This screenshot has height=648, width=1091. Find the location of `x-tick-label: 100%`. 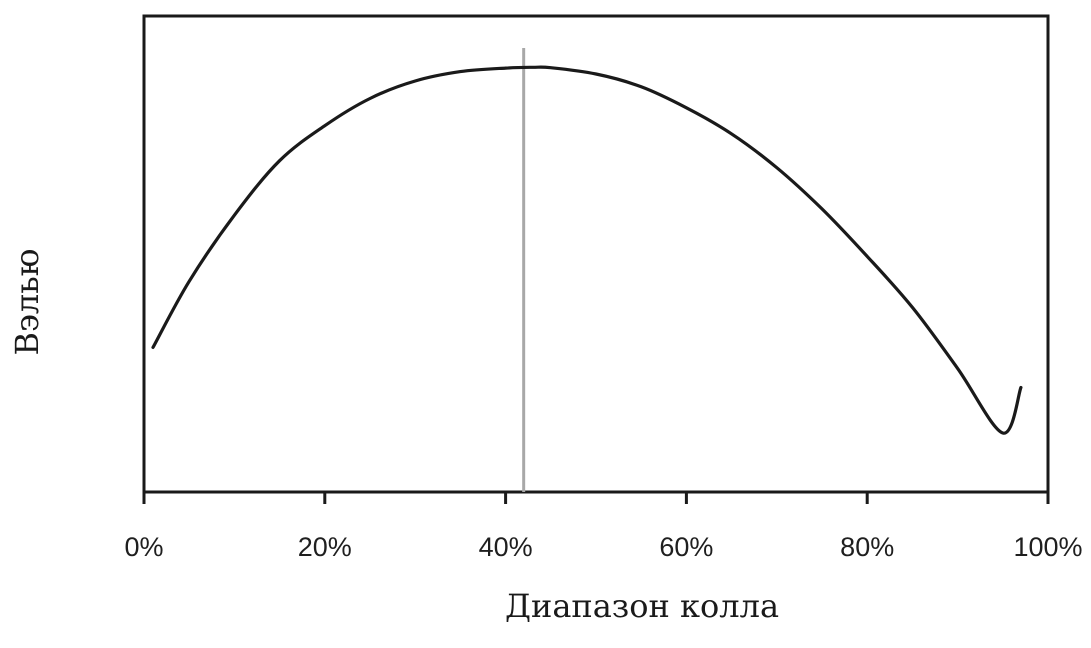

x-tick-label: 100% is located at coordinates (1047, 547).